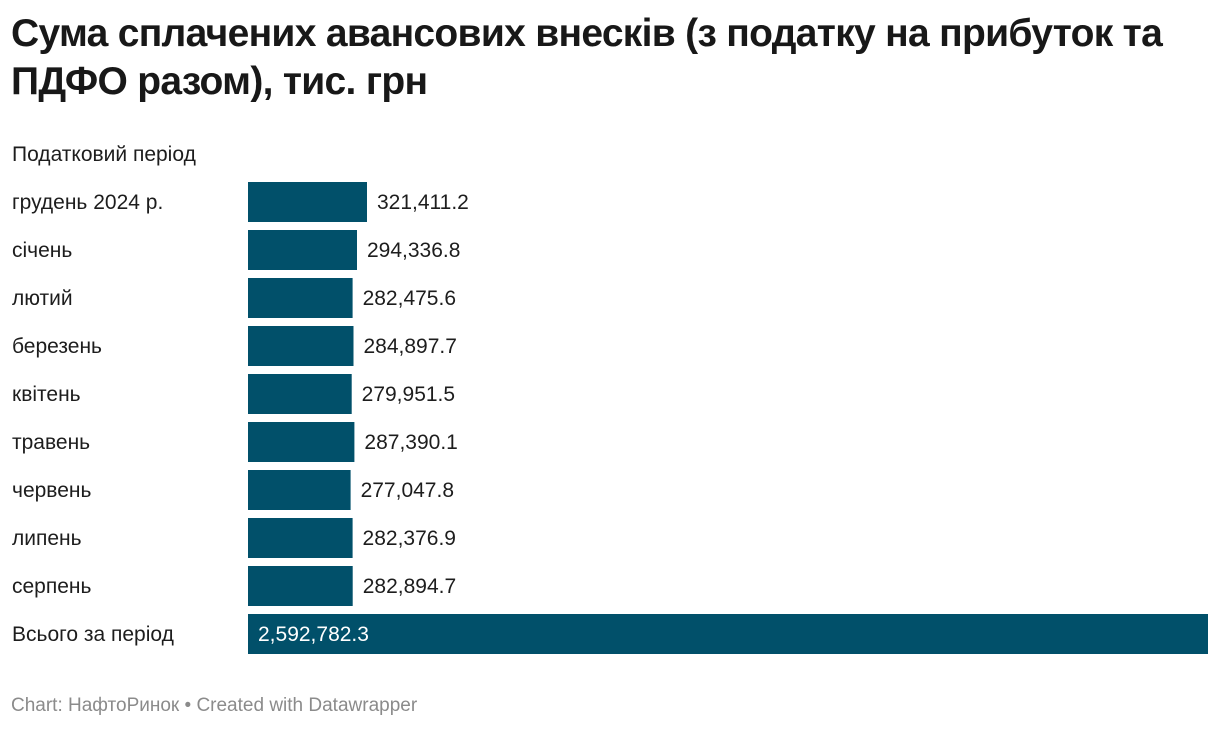 The image size is (1220, 730). I want to click on column-header: Податковий період, so click(104, 154).